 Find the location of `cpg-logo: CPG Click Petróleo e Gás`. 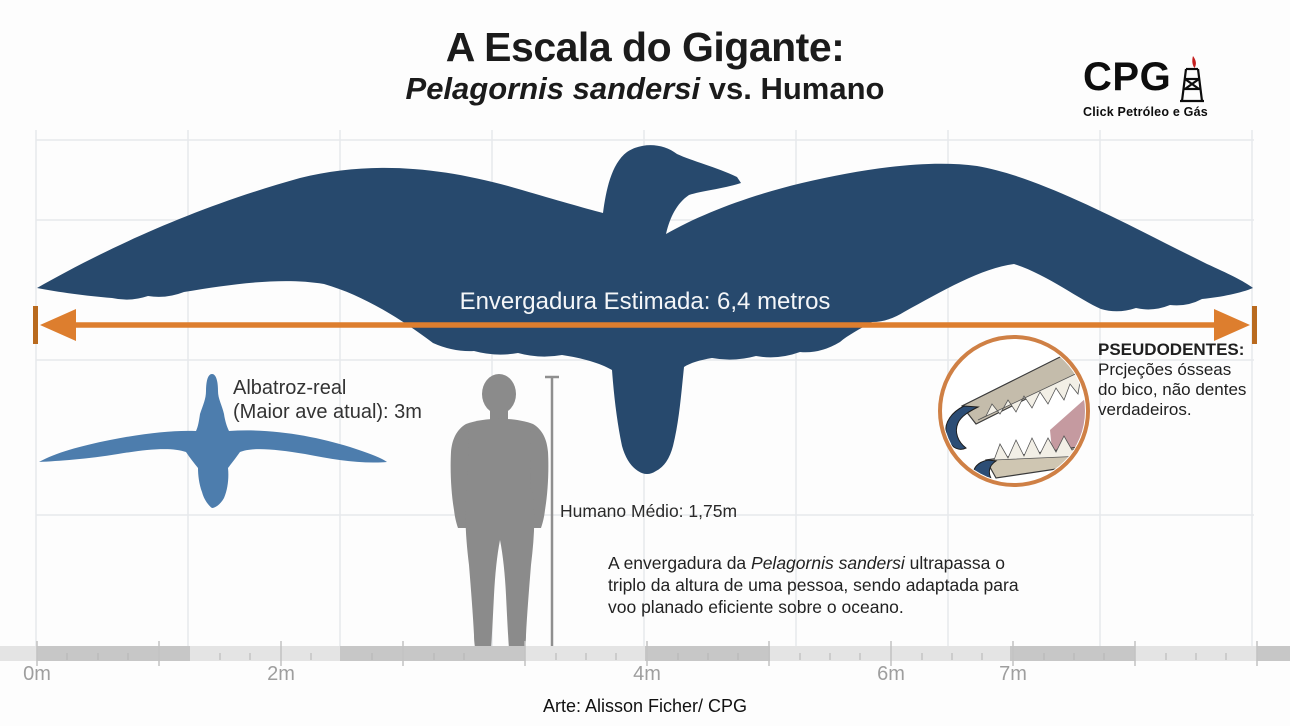

cpg-logo: CPG Click Petróleo e Gás is located at coordinates (1178, 87).